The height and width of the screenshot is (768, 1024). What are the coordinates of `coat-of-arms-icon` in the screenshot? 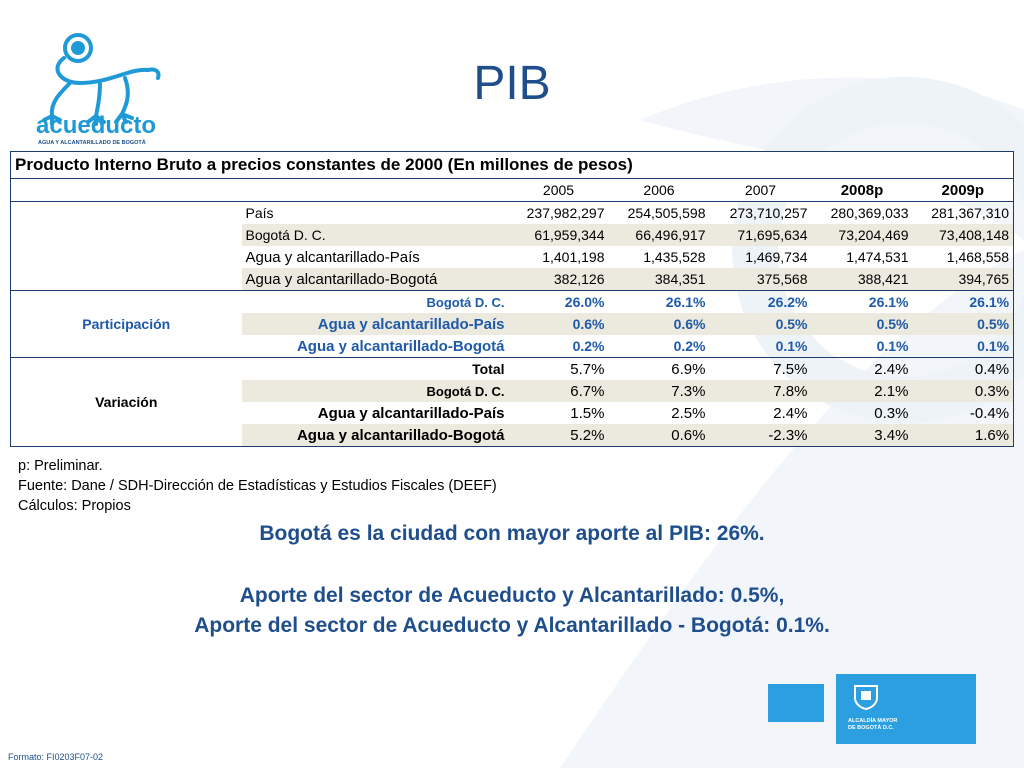 It's located at (866, 697).